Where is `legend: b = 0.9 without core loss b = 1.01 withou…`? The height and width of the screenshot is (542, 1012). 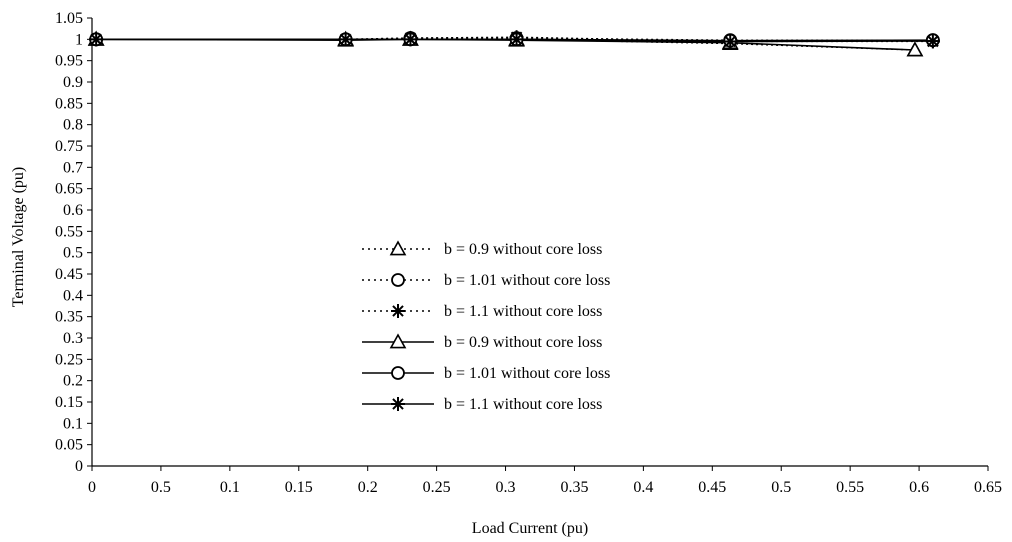 legend: b = 0.9 without core loss b = 1.01 withou… is located at coordinates (486, 326).